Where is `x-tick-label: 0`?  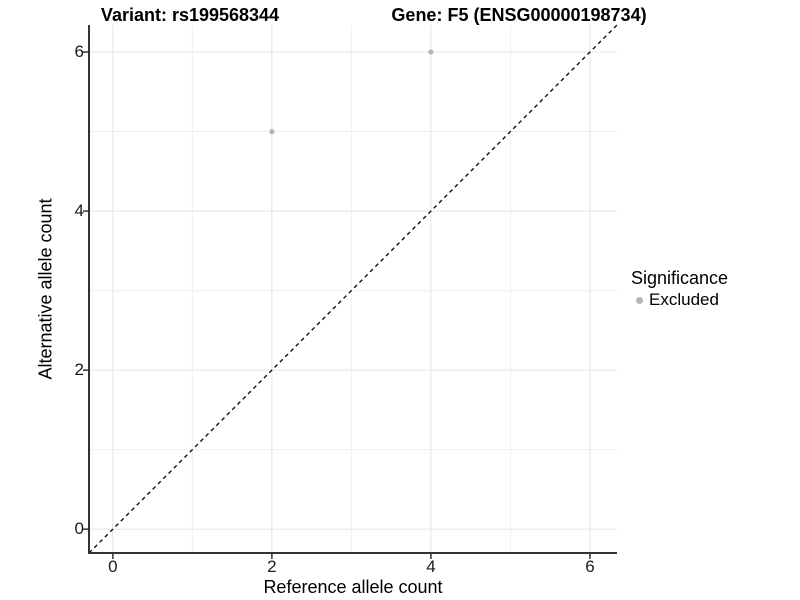
x-tick-label: 0 is located at coordinates (113, 566).